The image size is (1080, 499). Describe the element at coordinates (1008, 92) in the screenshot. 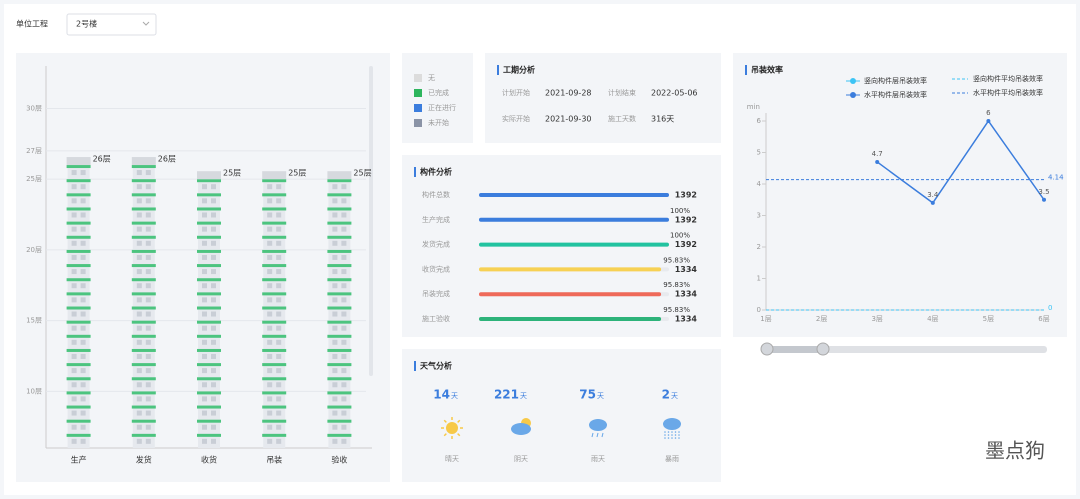

I see `legend-label: 水平构件平均吊装效率` at that location.